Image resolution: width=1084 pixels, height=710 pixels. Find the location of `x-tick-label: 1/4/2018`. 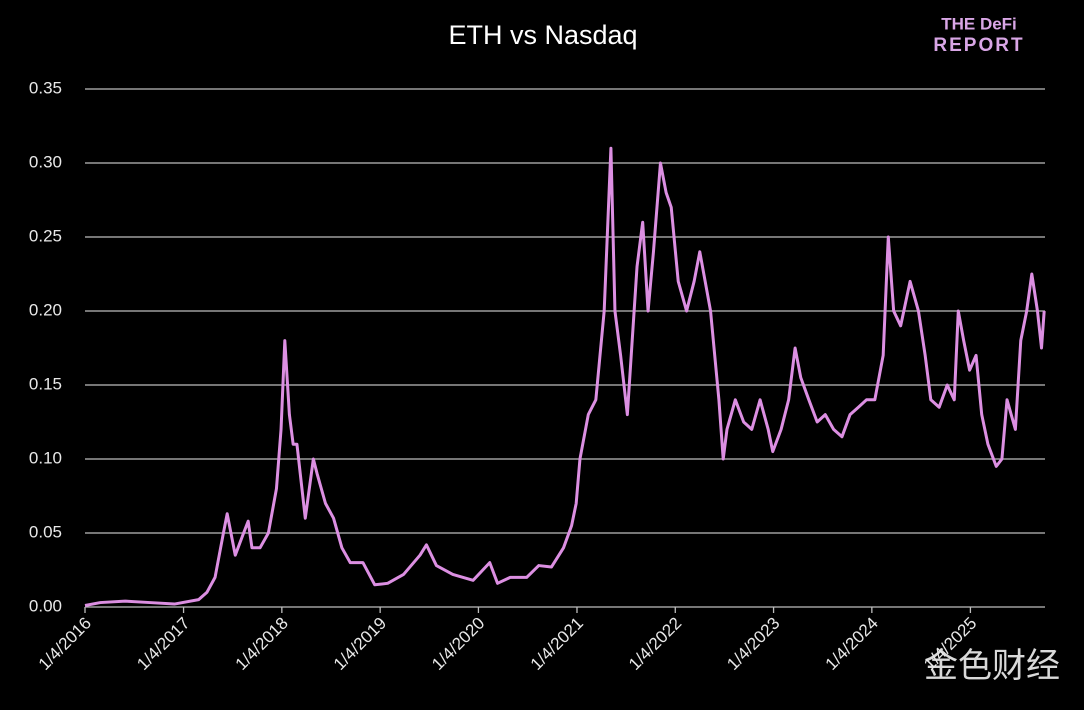

x-tick-label: 1/4/2018 is located at coordinates (262, 644).